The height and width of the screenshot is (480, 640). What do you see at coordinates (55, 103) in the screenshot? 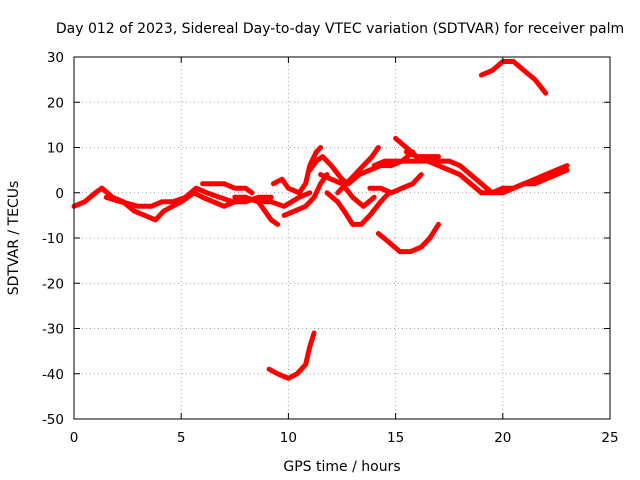
I see `y-tick-label: 20` at bounding box center [55, 103].